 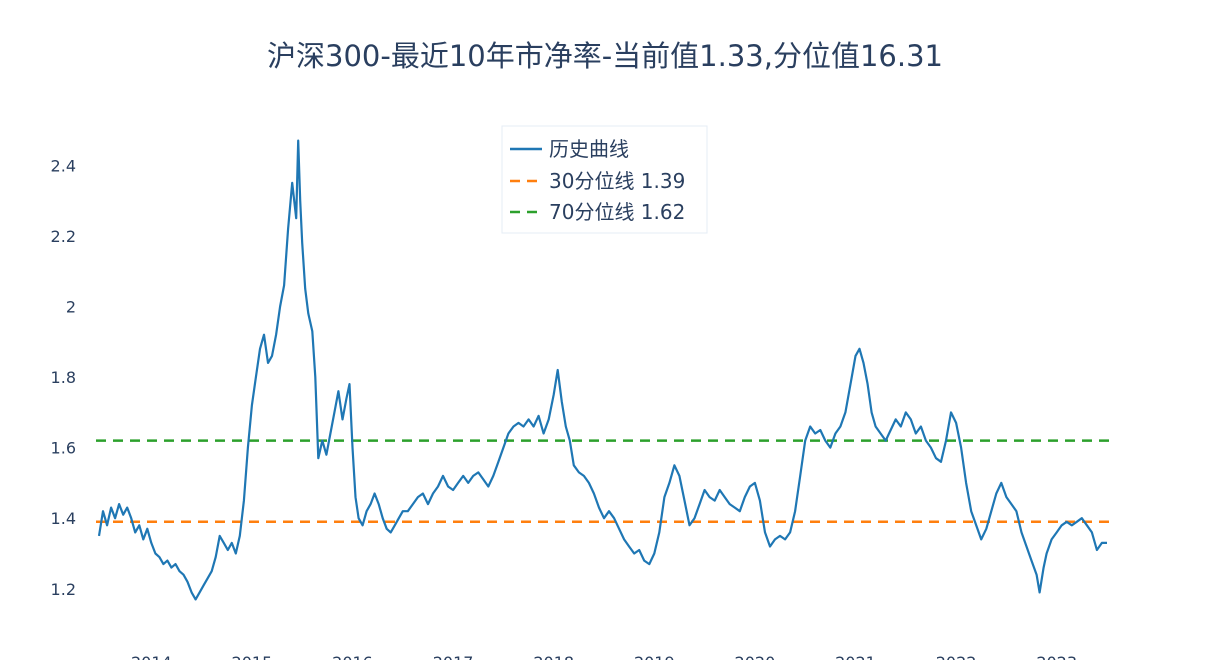 I want to click on x-axis-ticks: 2014 2015 2016 2017 2018 2019 2020 2021 2022 2023, so click(x=604, y=656).